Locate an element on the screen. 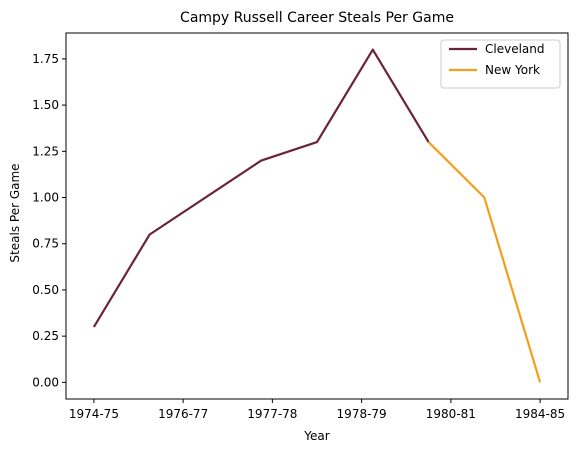  chart-title: Campy Russell Career Steals Per Game is located at coordinates (317, 18).